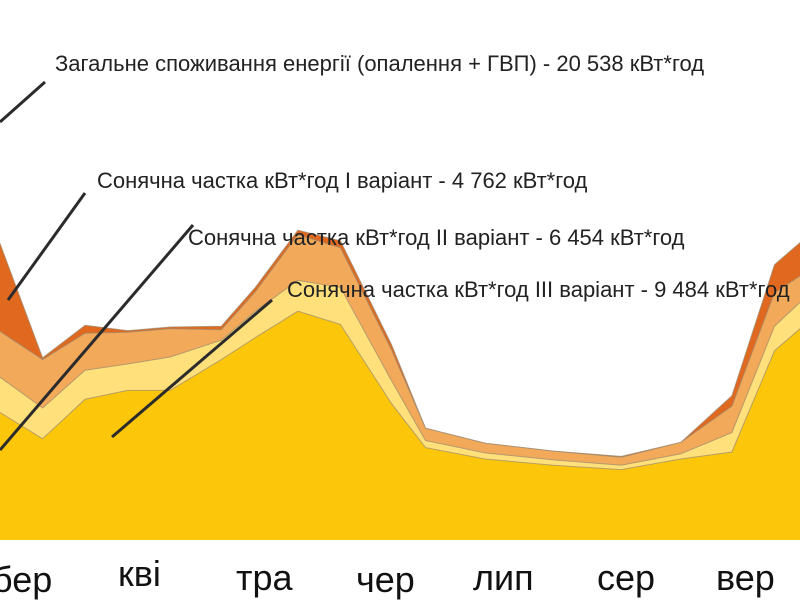 The height and width of the screenshot is (600, 800). What do you see at coordinates (503, 577) in the screenshot?
I see `month-label-5: лип` at bounding box center [503, 577].